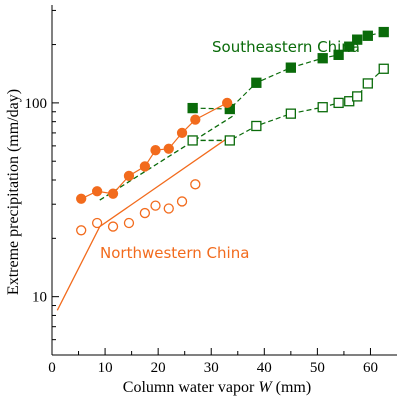  What do you see at coordinates (39, 298) in the screenshot?
I see `y-tick-label: 10` at bounding box center [39, 298].